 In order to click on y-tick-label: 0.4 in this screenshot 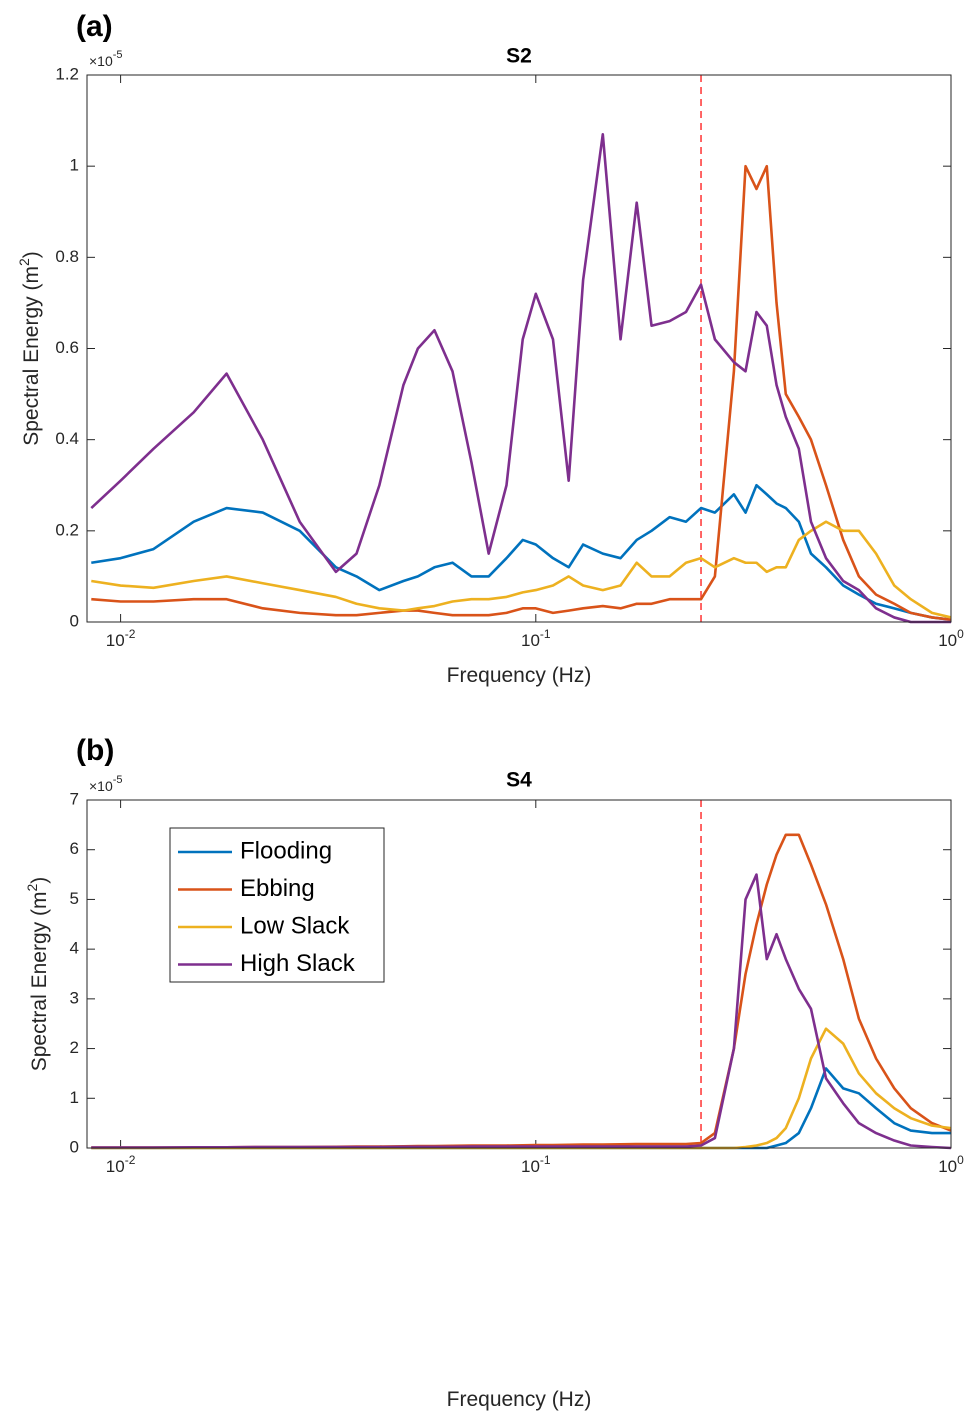, I will do `click(67, 438)`.